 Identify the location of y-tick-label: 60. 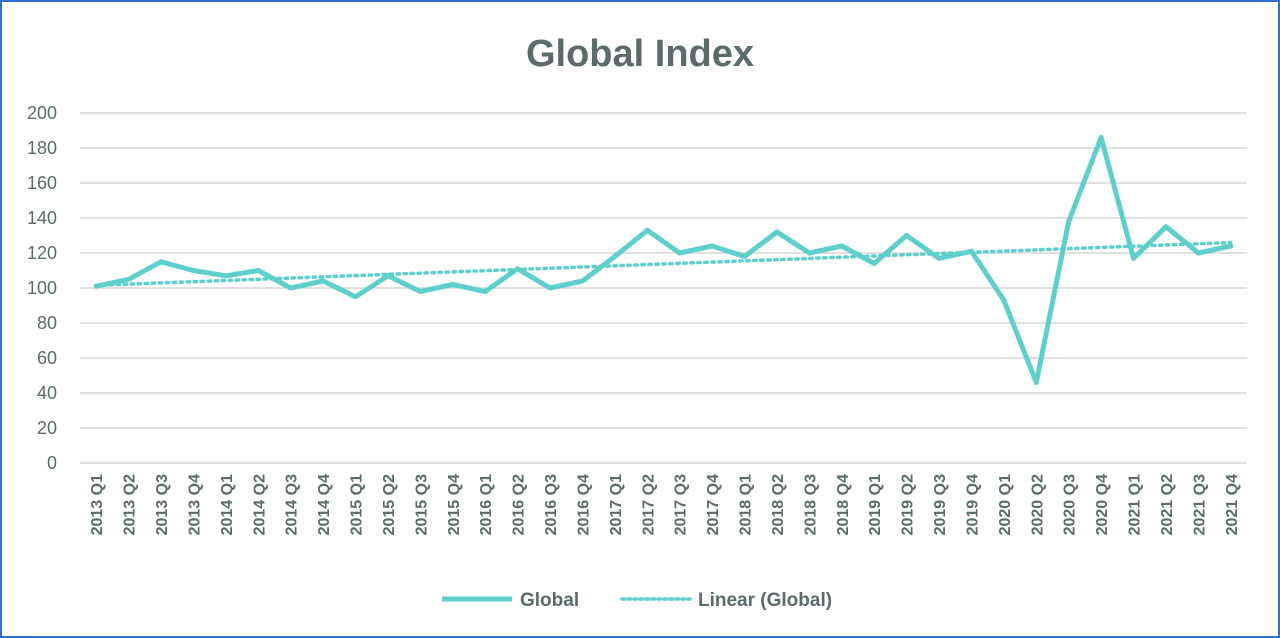
(47, 358).